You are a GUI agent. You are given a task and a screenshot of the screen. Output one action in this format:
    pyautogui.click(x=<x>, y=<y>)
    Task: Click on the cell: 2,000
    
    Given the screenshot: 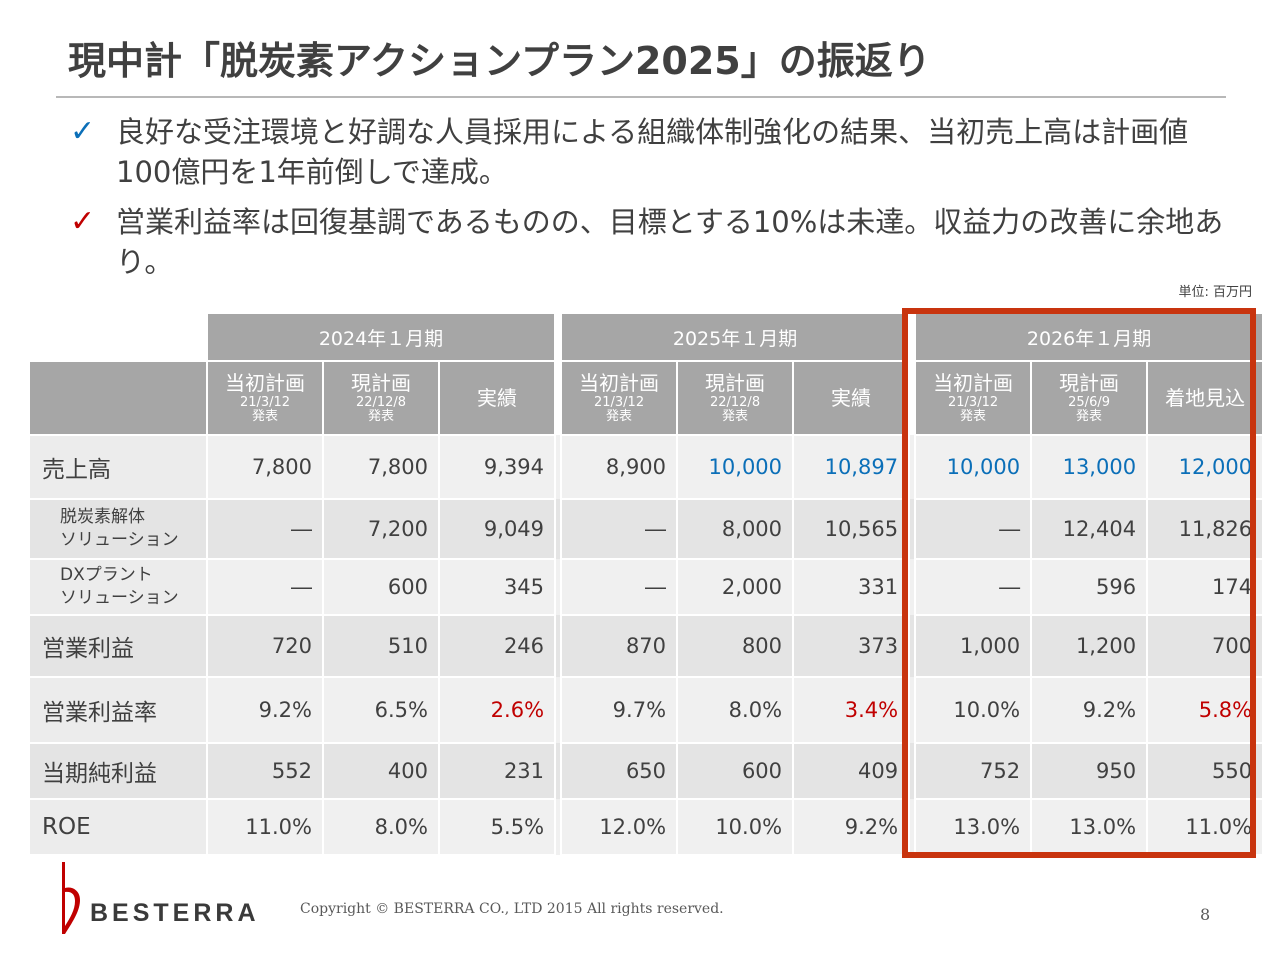 What is the action you would take?
    pyautogui.click(x=735, y=587)
    